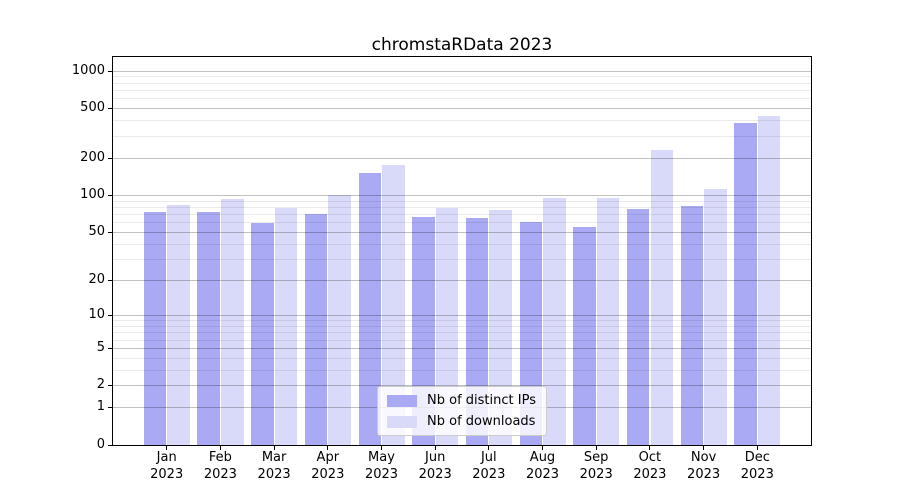 The width and height of the screenshot is (900, 500). What do you see at coordinates (393, 304) in the screenshot?
I see `bar-downloads-may` at bounding box center [393, 304].